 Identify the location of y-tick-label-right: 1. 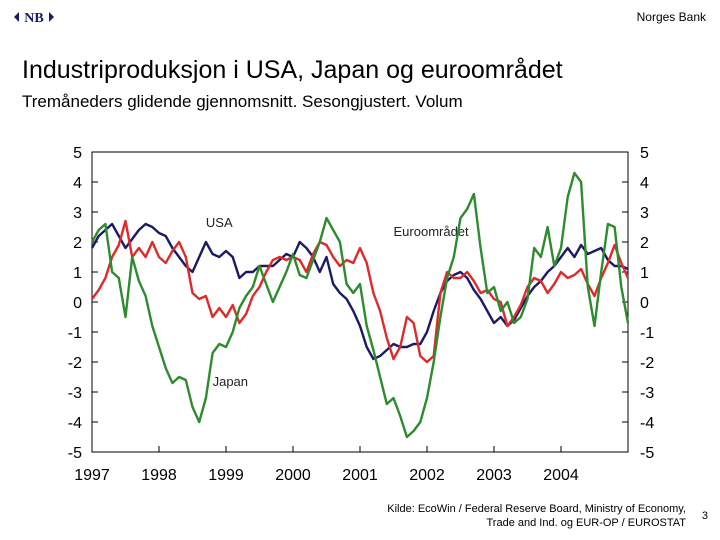
(644, 273).